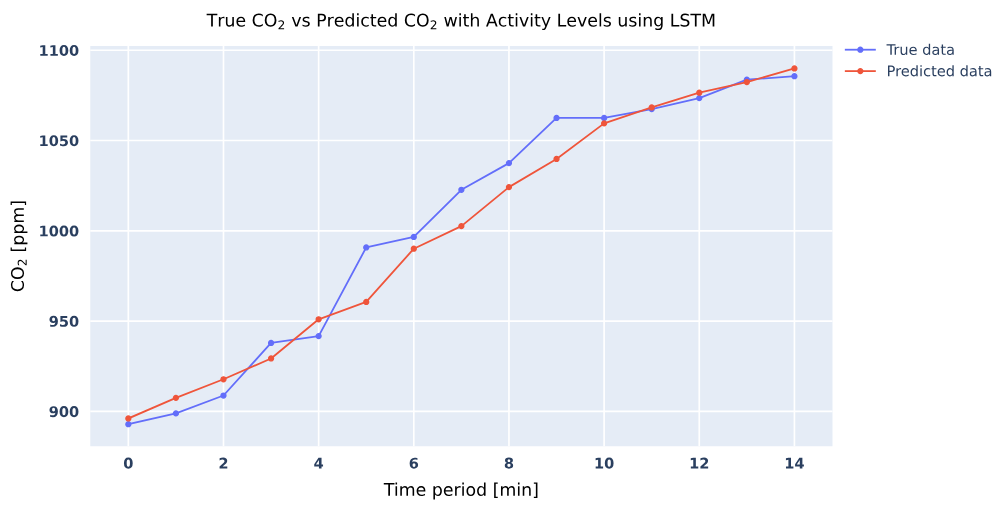 This screenshot has height=510, width=1003. I want to click on x-tick-label: 6, so click(414, 463).